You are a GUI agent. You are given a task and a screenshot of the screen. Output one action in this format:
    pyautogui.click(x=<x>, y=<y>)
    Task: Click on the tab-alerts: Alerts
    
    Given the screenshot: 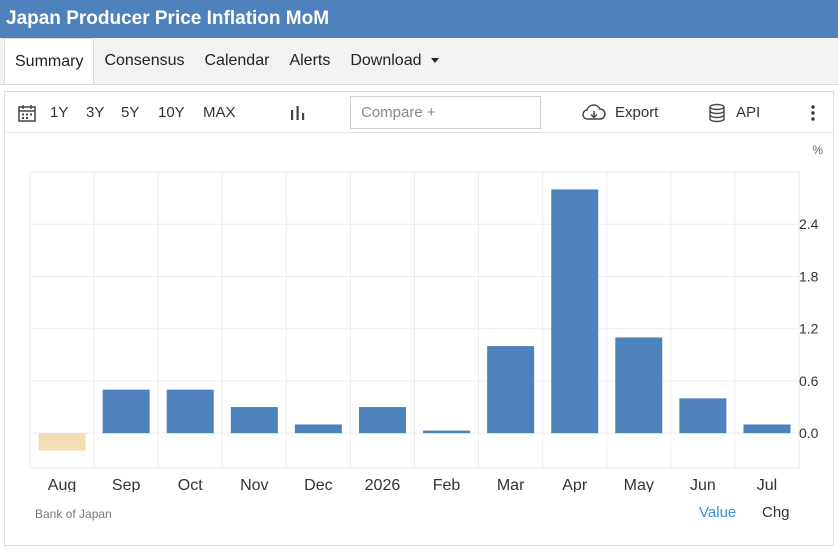 What is the action you would take?
    pyautogui.click(x=310, y=60)
    